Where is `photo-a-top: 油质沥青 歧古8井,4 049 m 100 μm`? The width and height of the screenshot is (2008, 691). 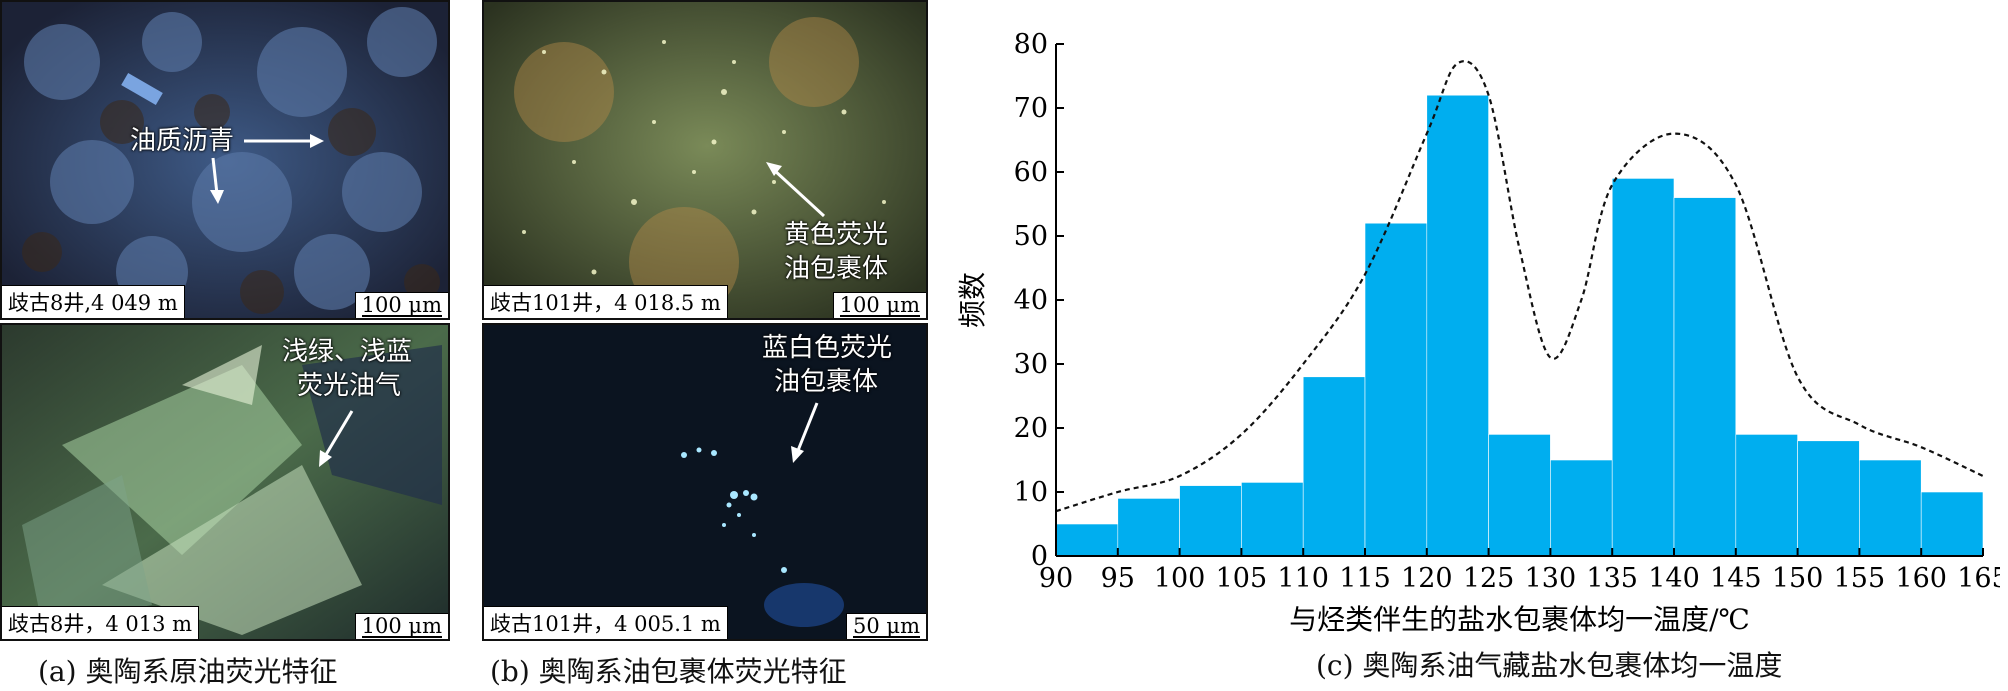
photo-a-top: 油质沥青 歧古8井,4 049 m 100 μm is located at coordinates (225, 160).